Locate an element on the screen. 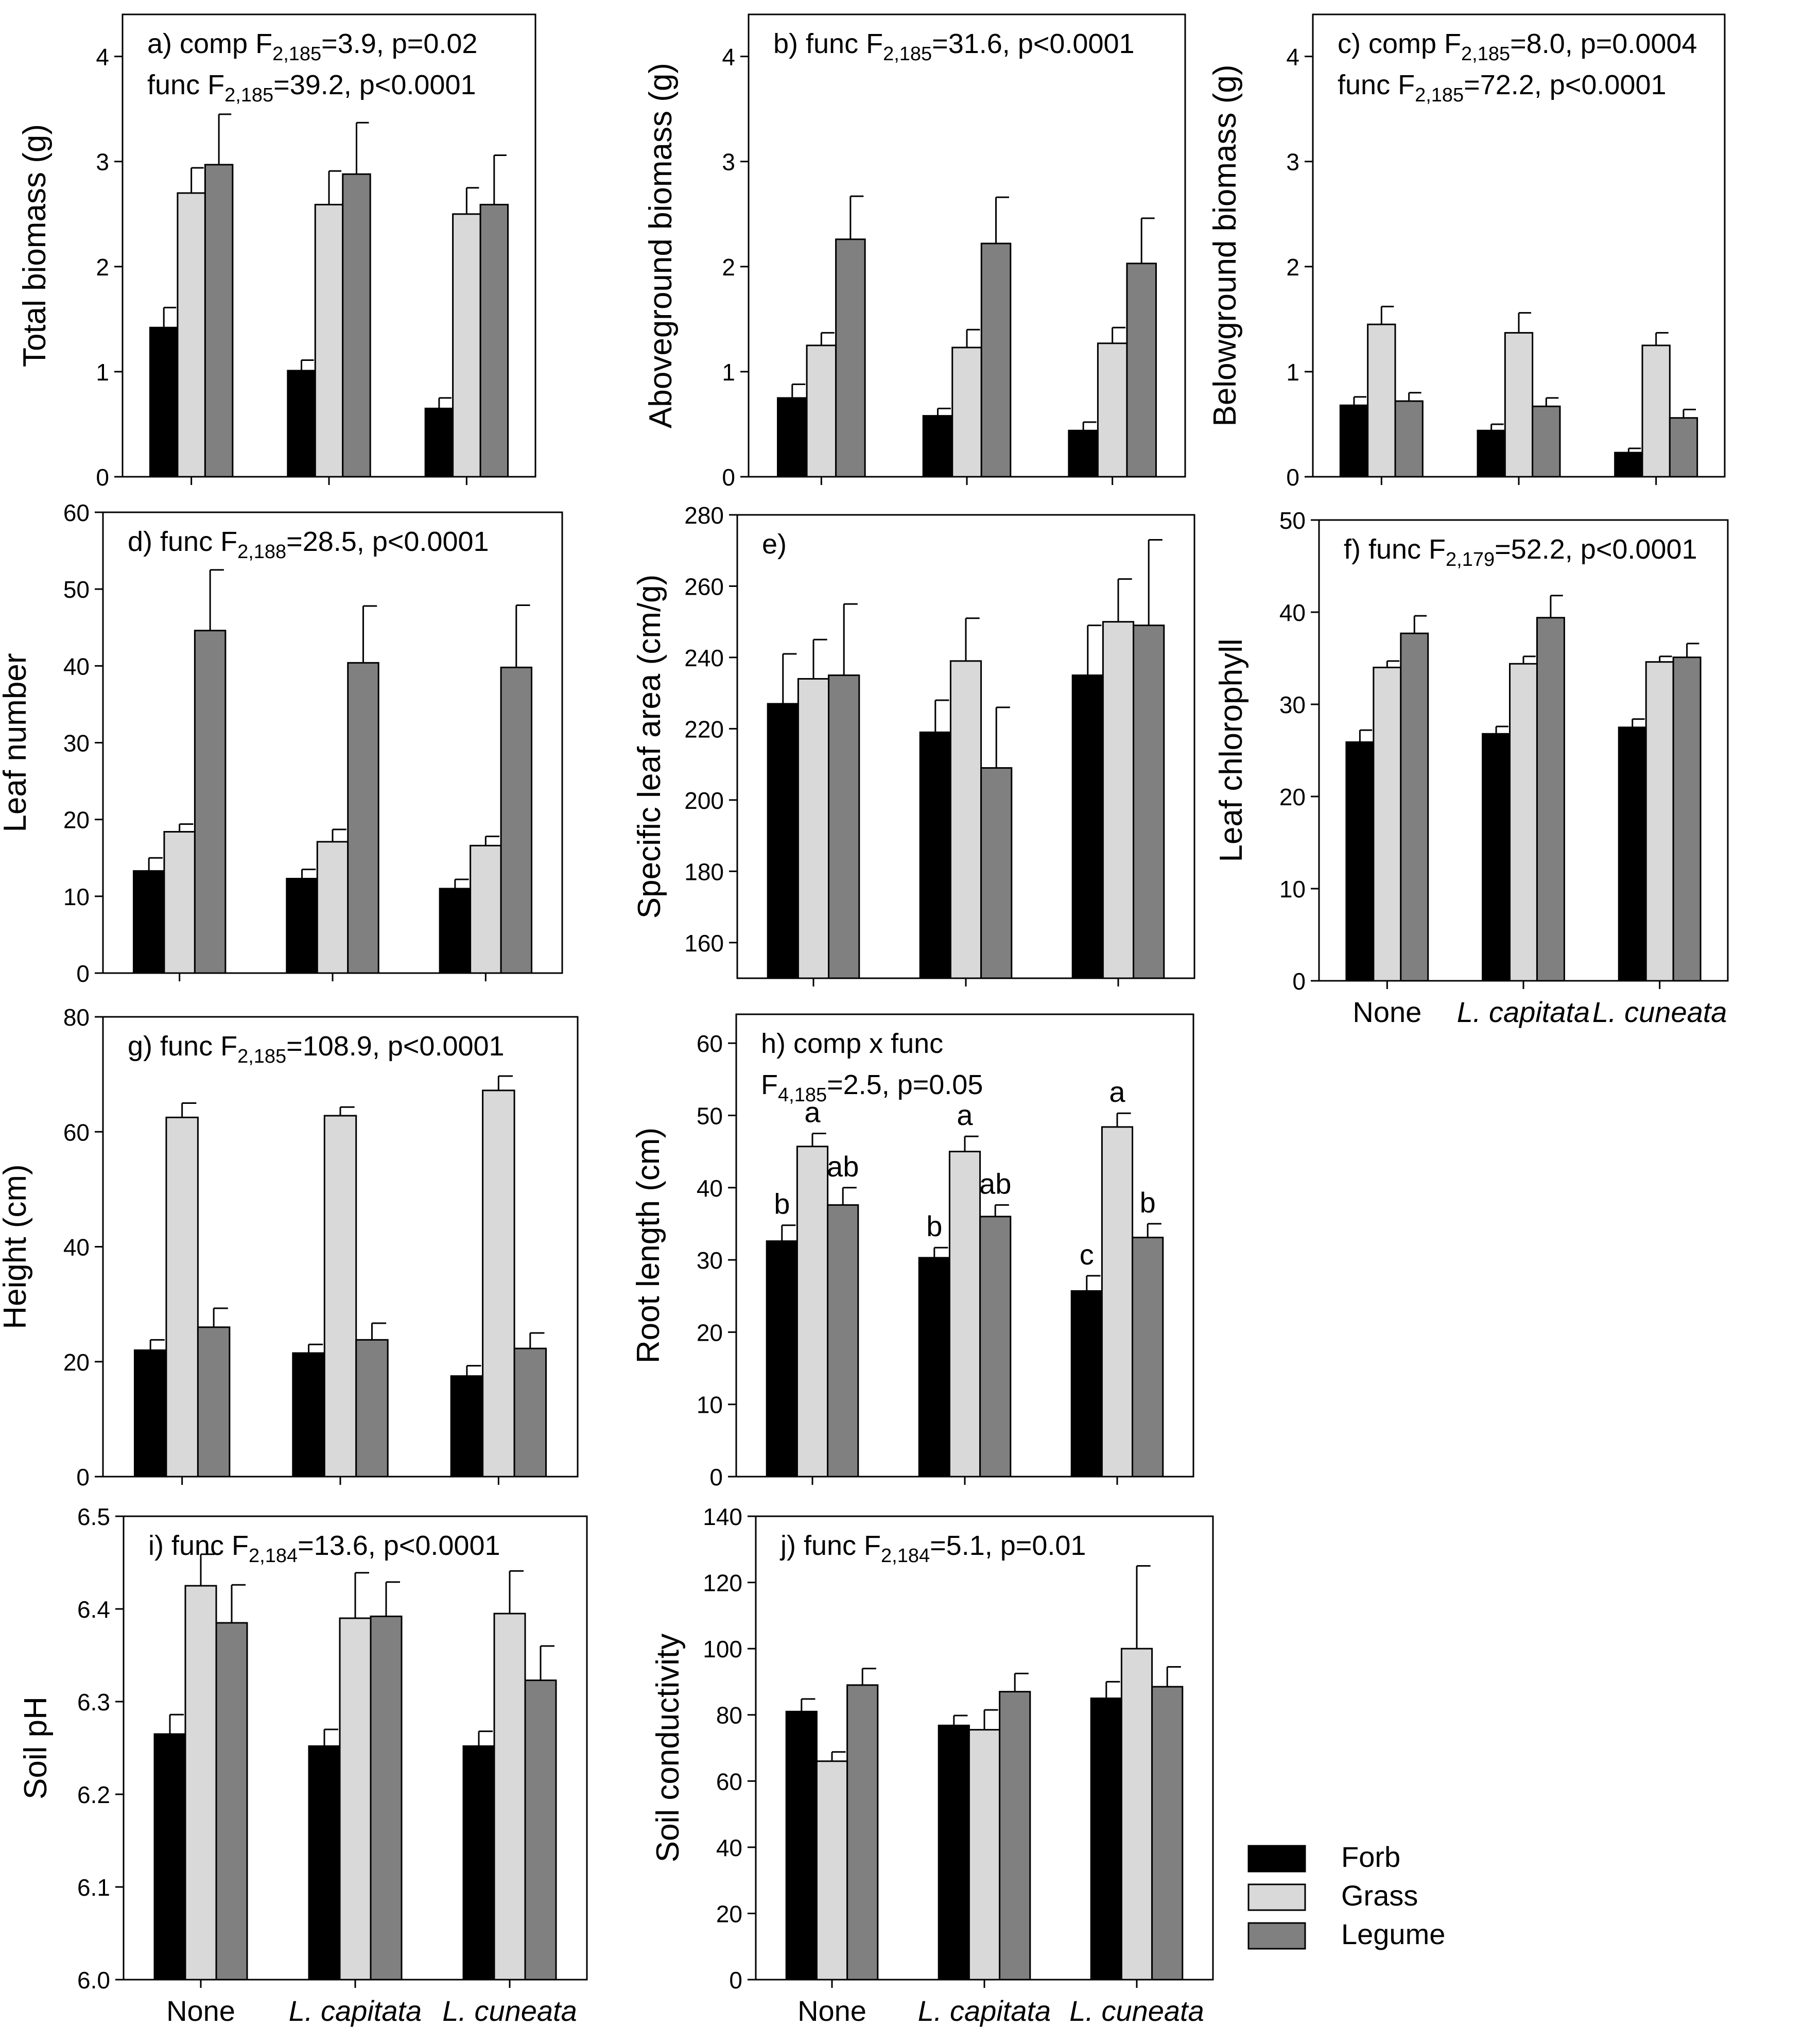 This screenshot has width=1804, height=2044. y-tick-label-c: 0 is located at coordinates (1292, 478).